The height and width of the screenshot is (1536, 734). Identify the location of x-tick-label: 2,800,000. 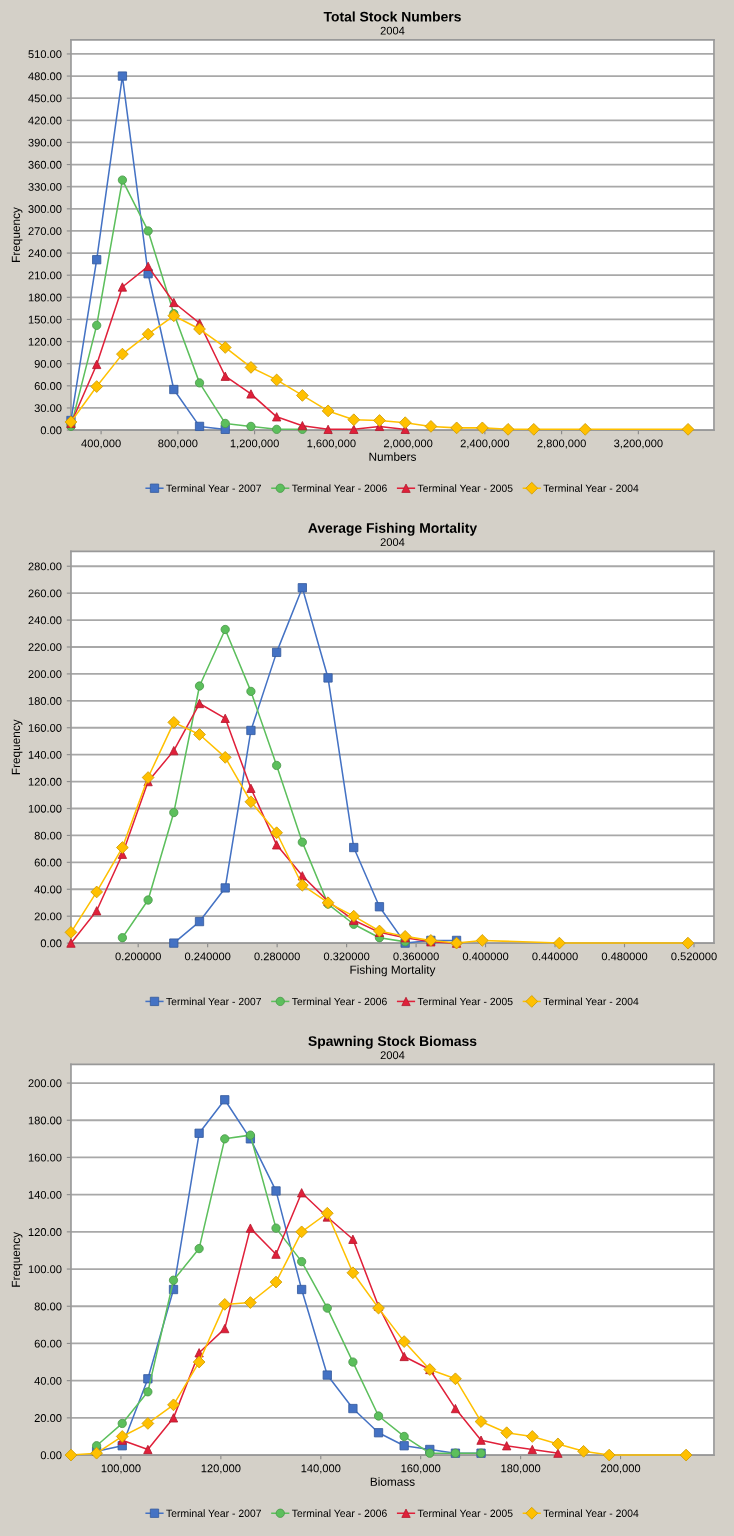
(561, 444).